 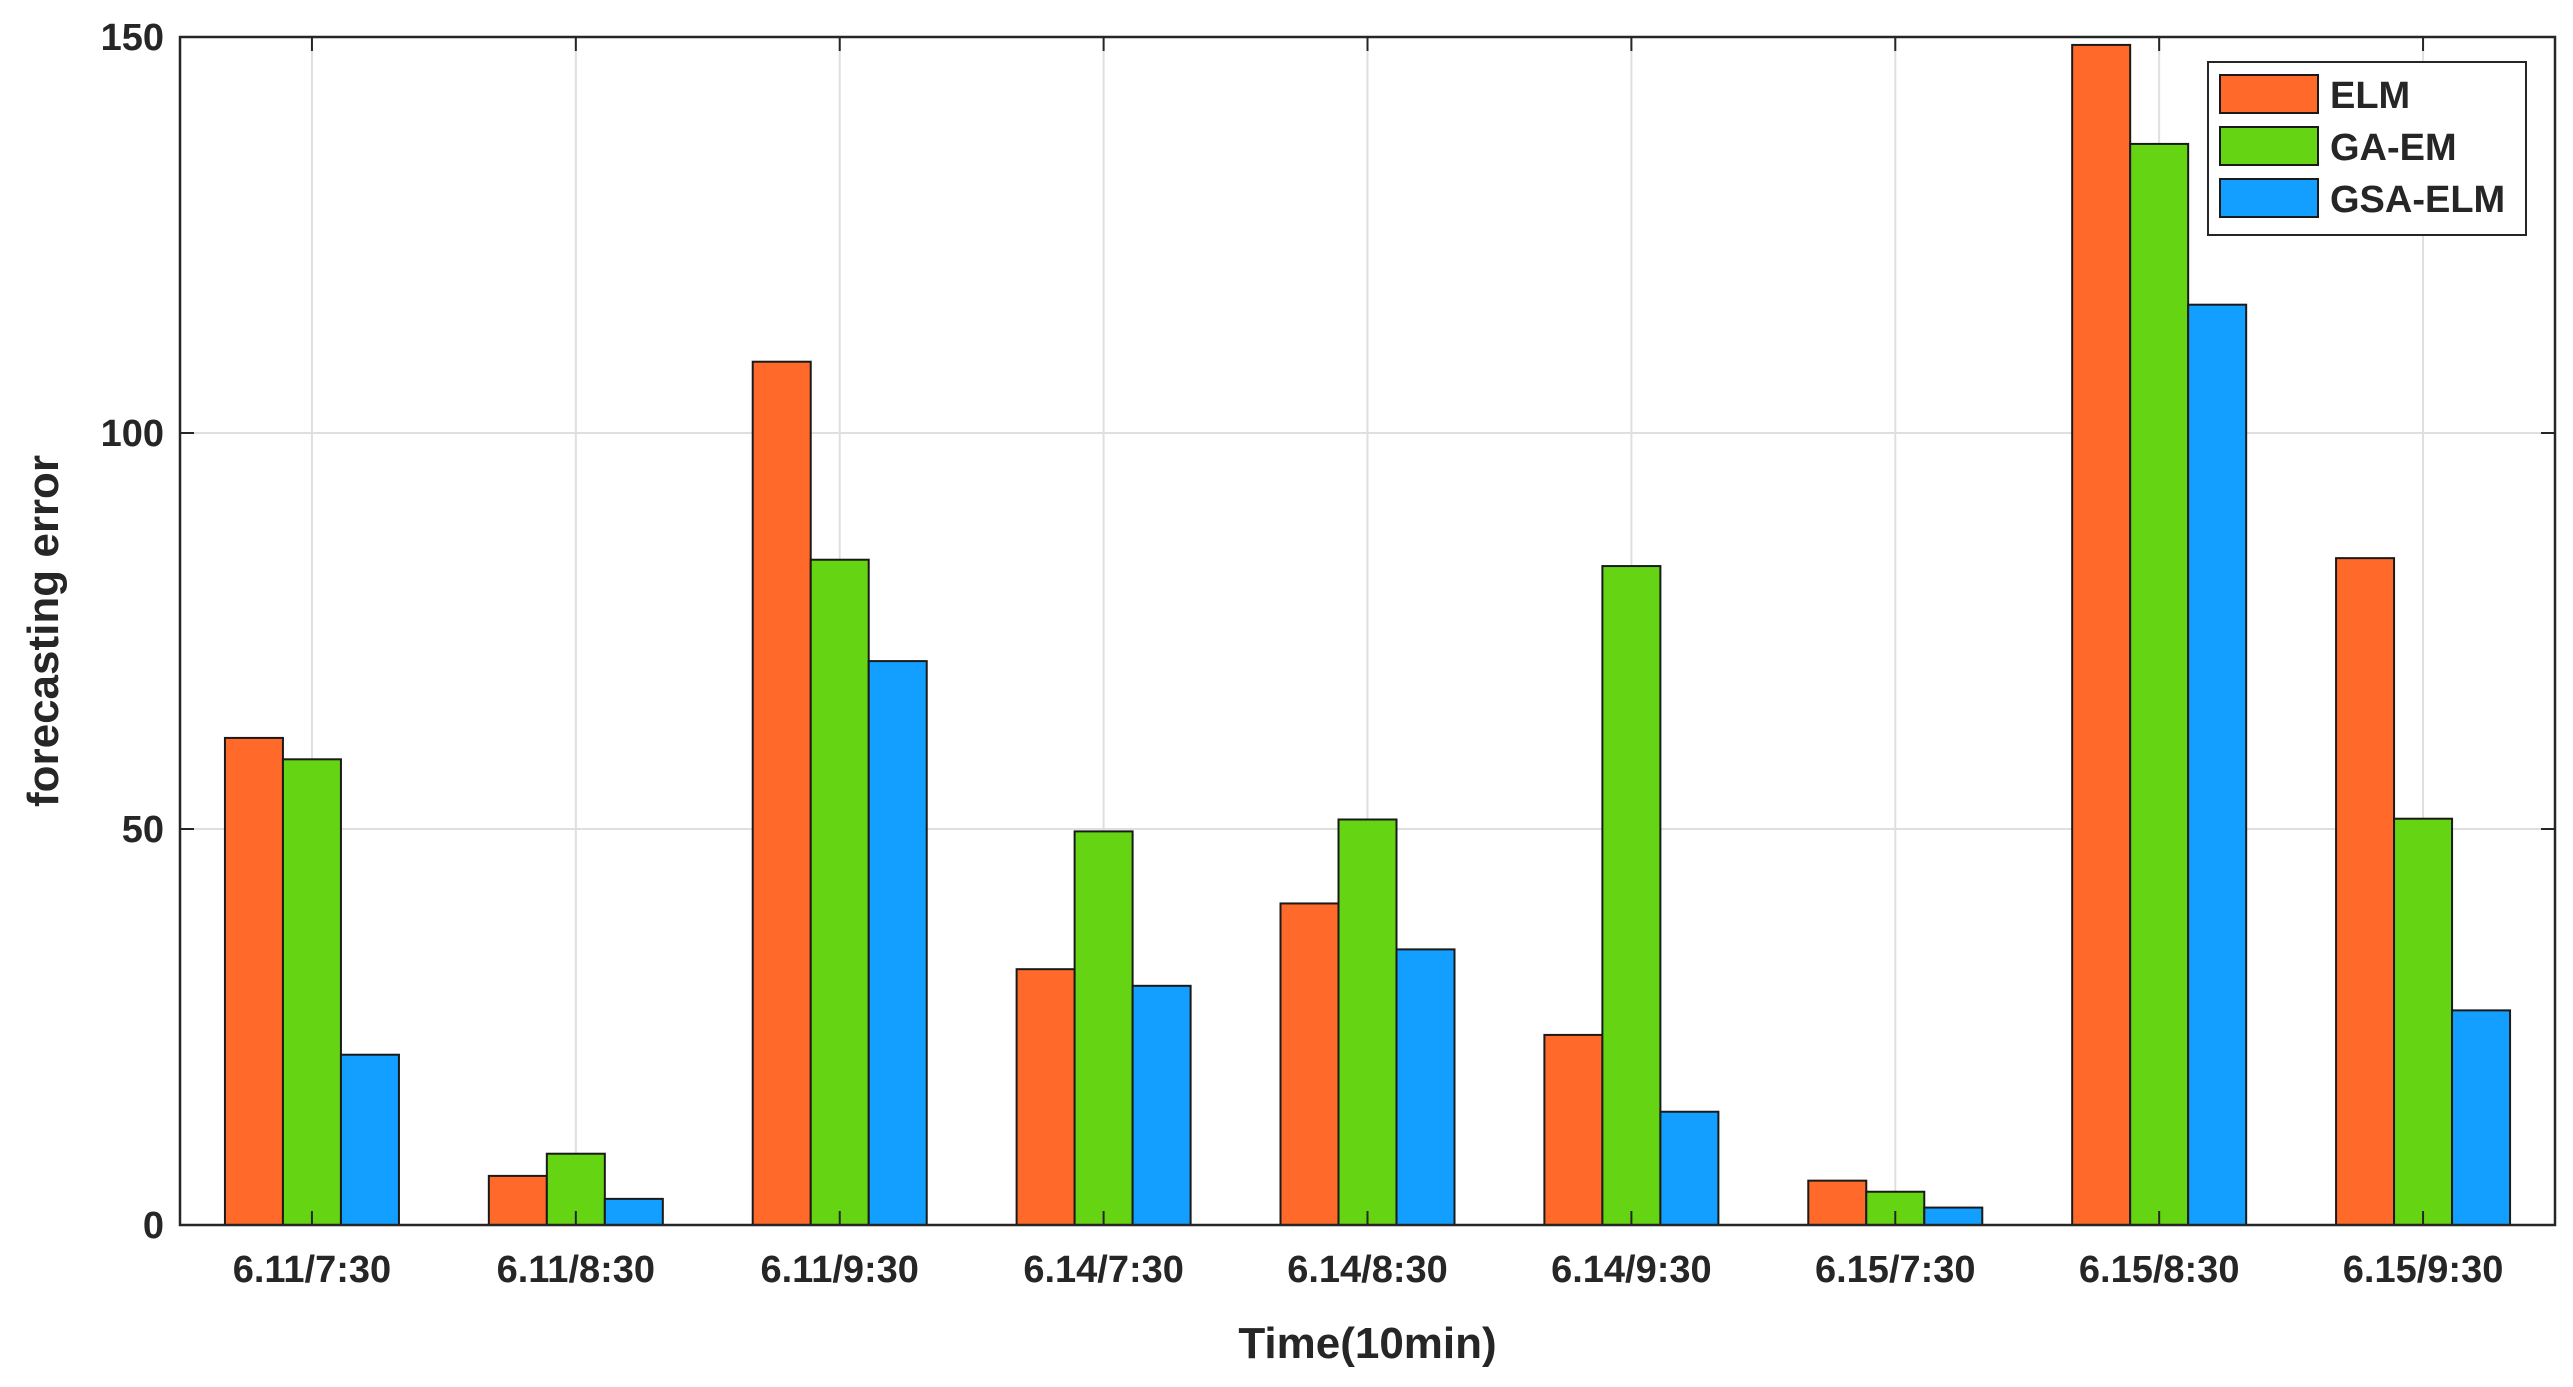 What do you see at coordinates (2393, 148) in the screenshot?
I see `legend-label-ga-em: GA-EM` at bounding box center [2393, 148].